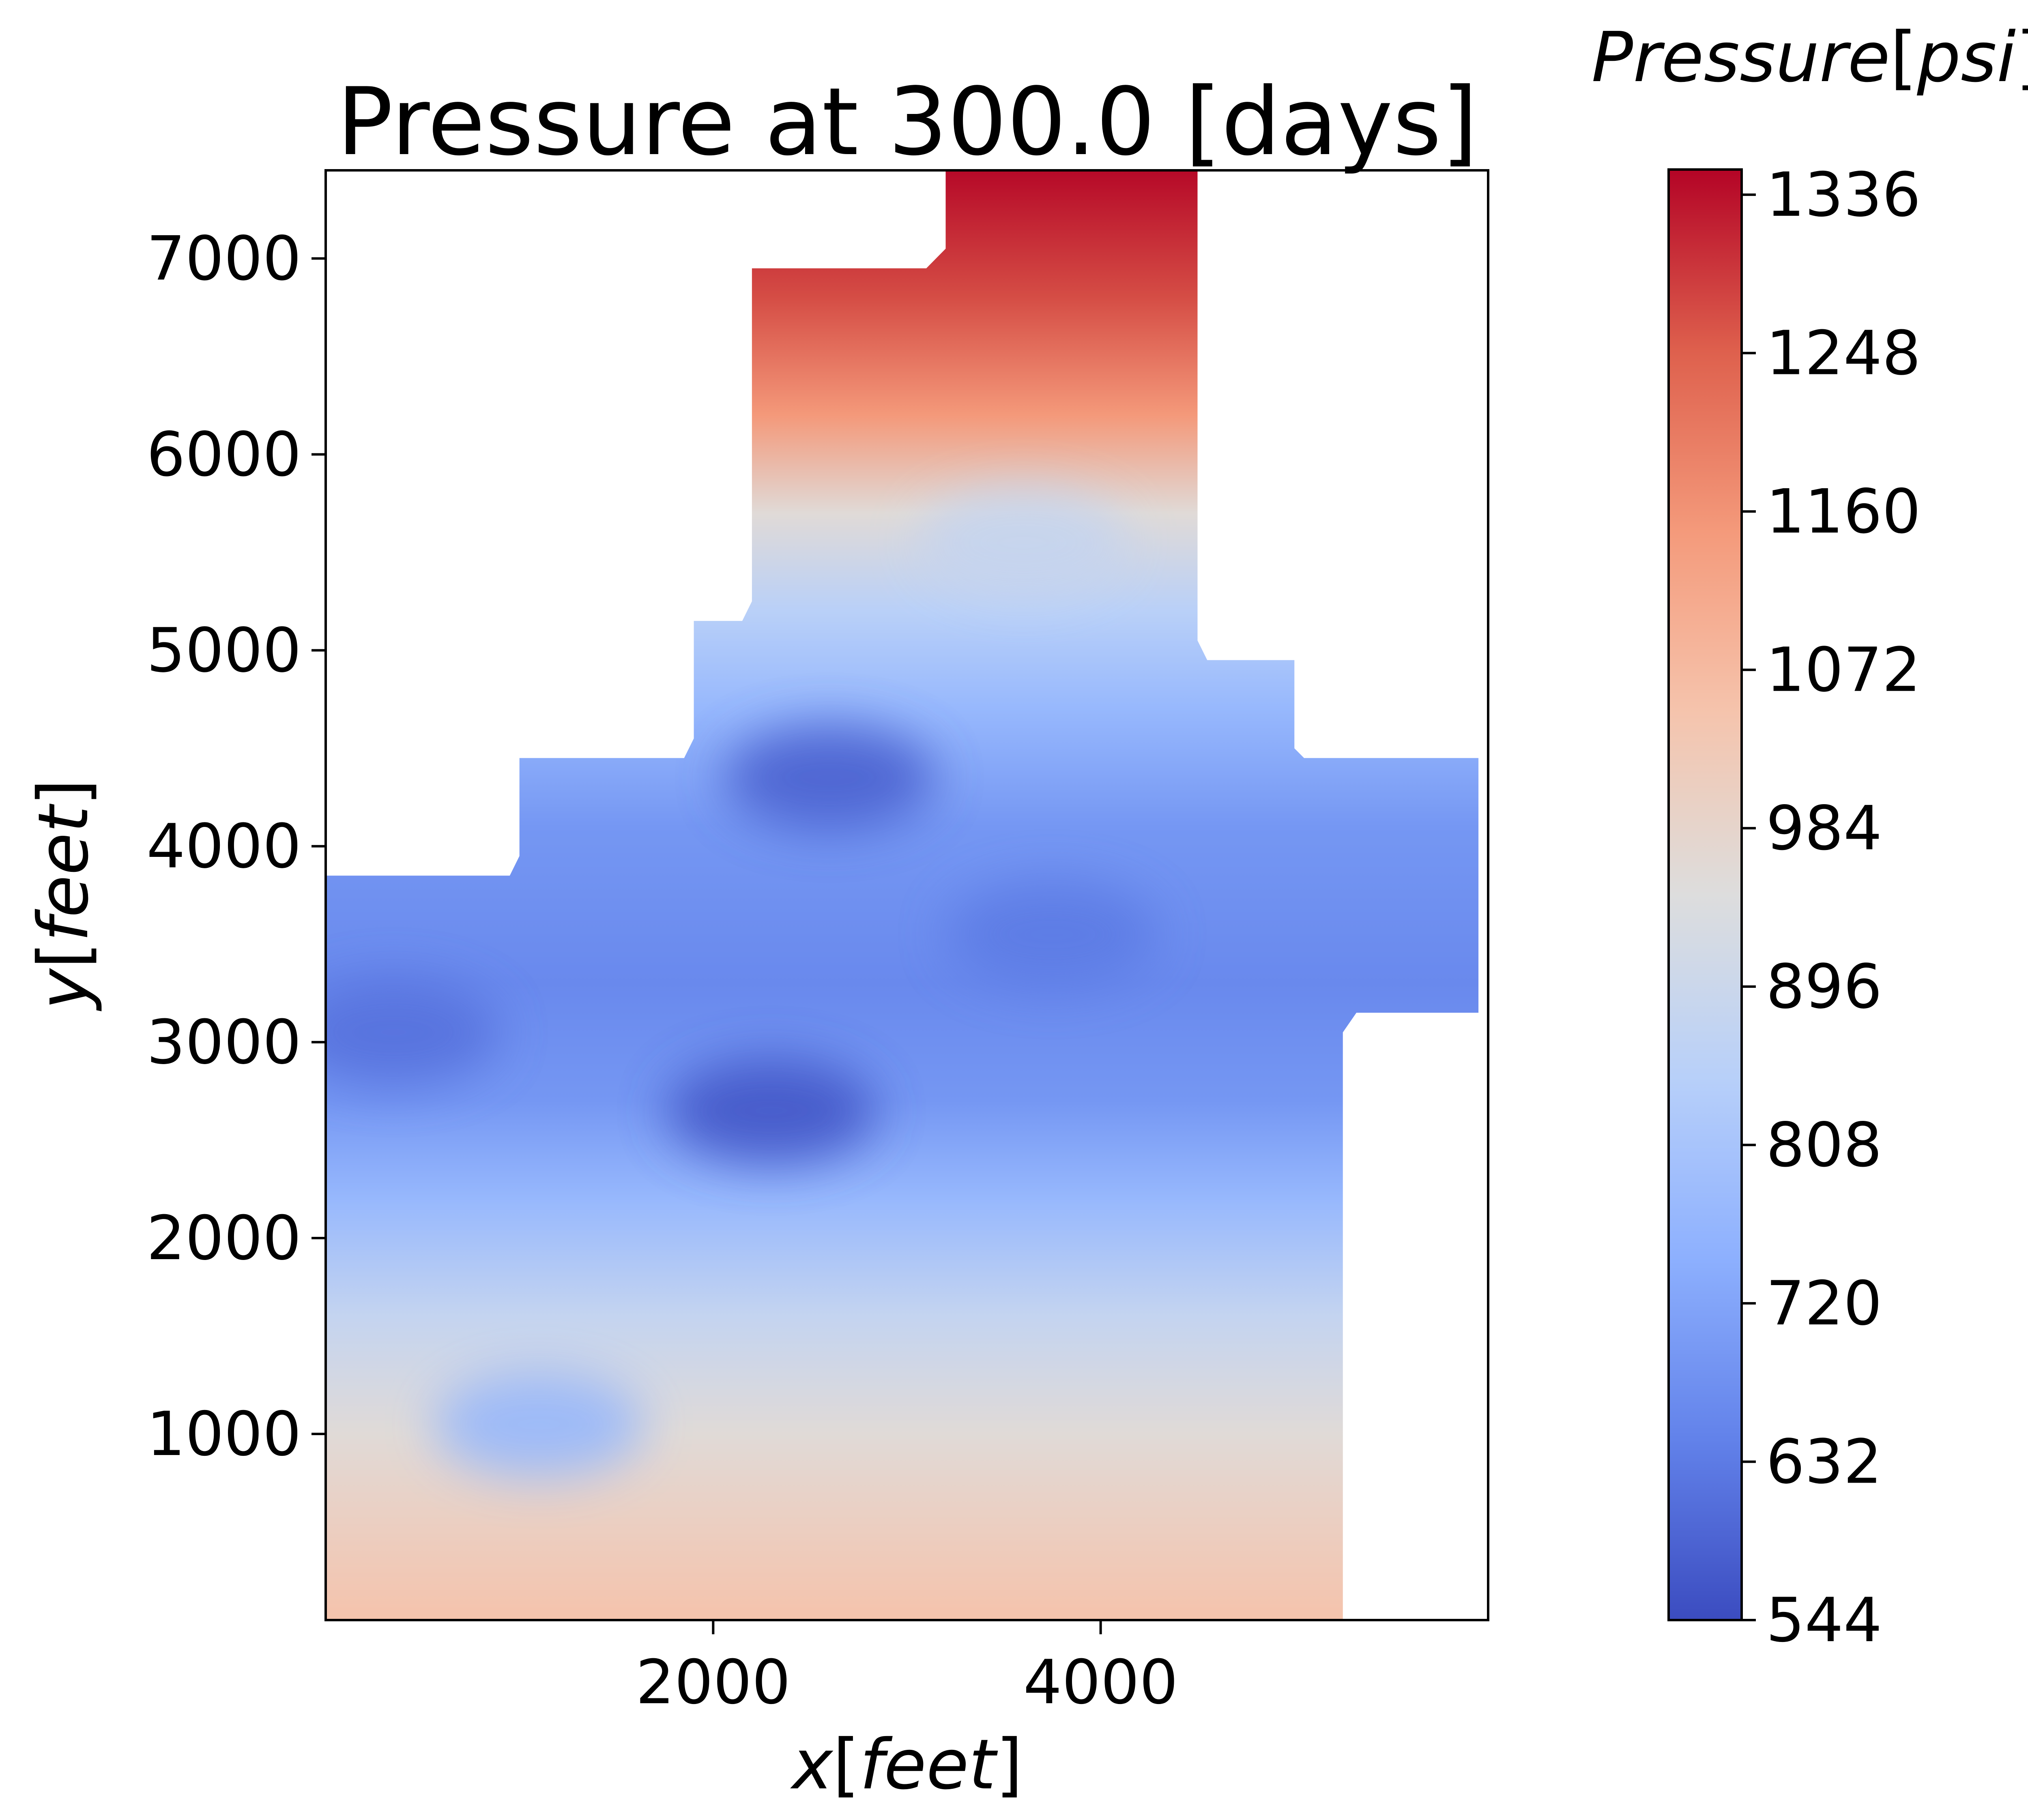  What do you see at coordinates (908, 122) in the screenshot?
I see `chart-title: Pressure at 300.0 [days]` at bounding box center [908, 122].